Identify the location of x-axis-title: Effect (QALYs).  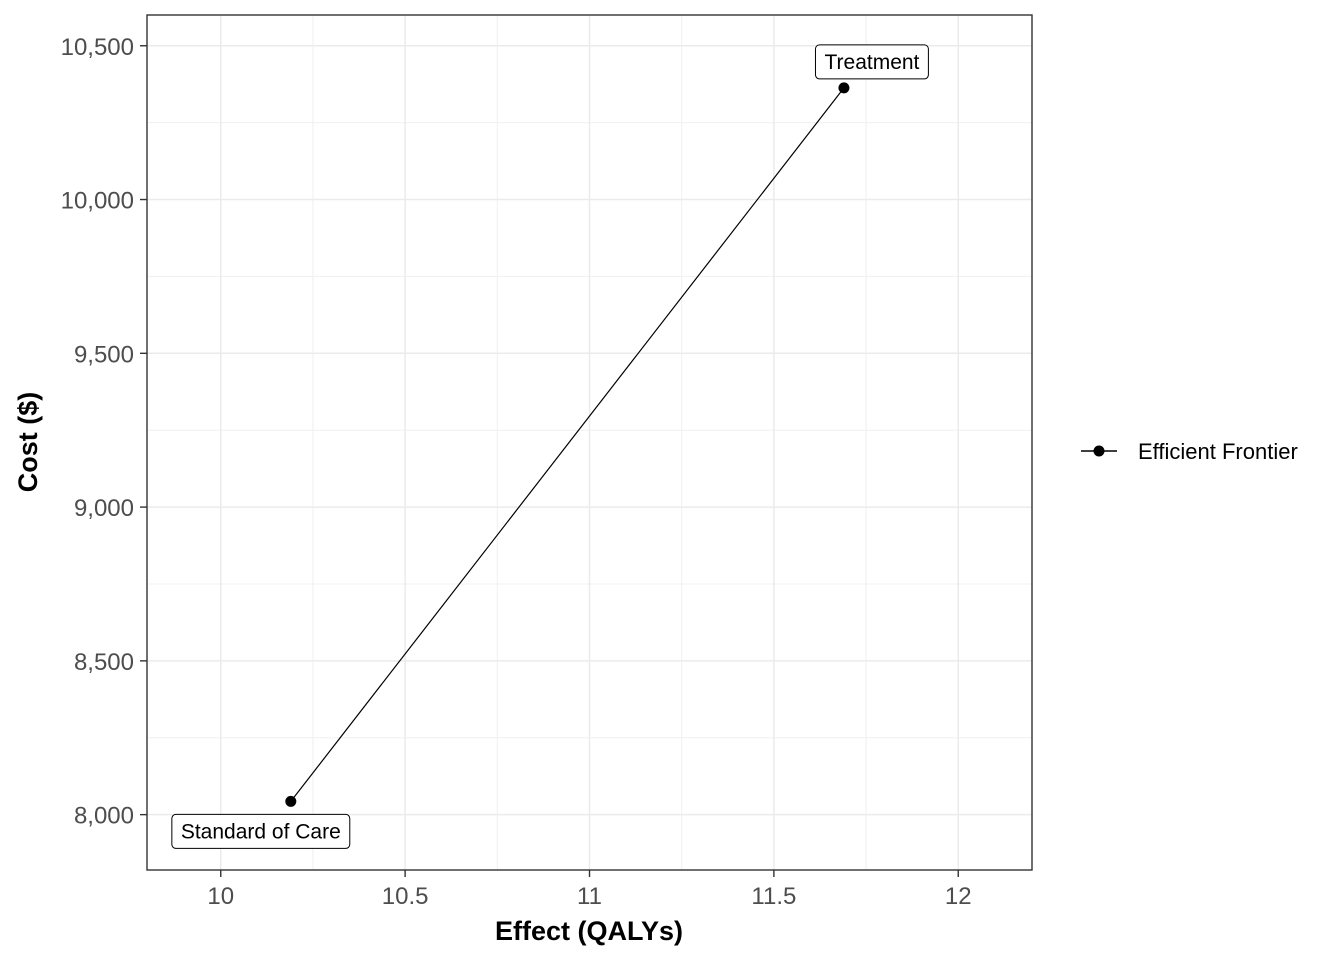
(589, 931).